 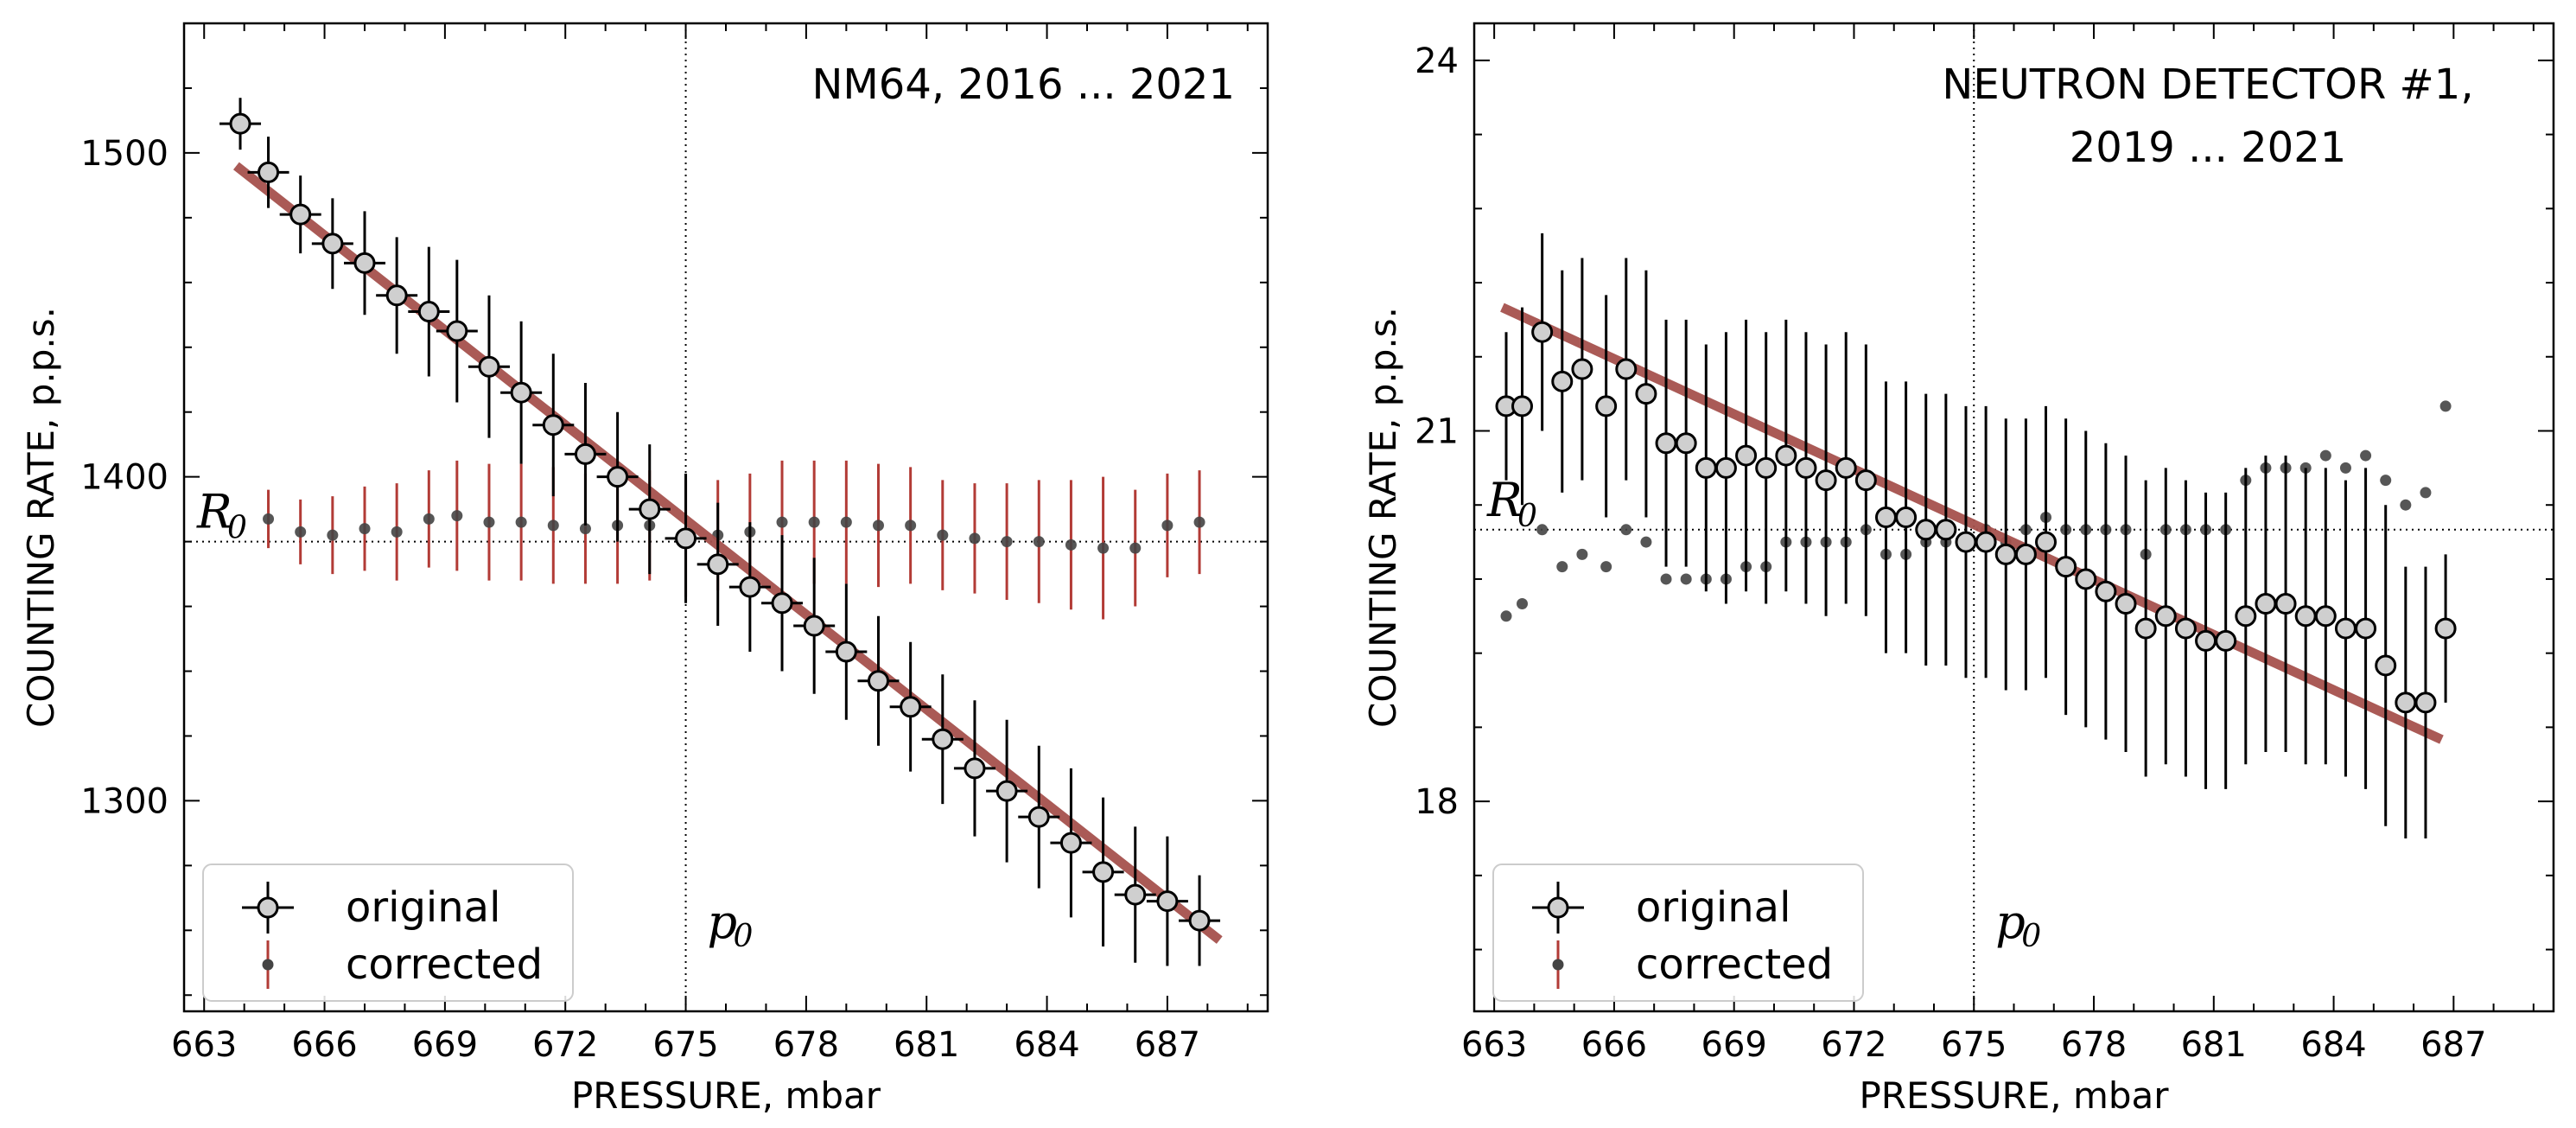 What do you see at coordinates (1713, 908) in the screenshot?
I see `right-legend-original-label: original` at bounding box center [1713, 908].